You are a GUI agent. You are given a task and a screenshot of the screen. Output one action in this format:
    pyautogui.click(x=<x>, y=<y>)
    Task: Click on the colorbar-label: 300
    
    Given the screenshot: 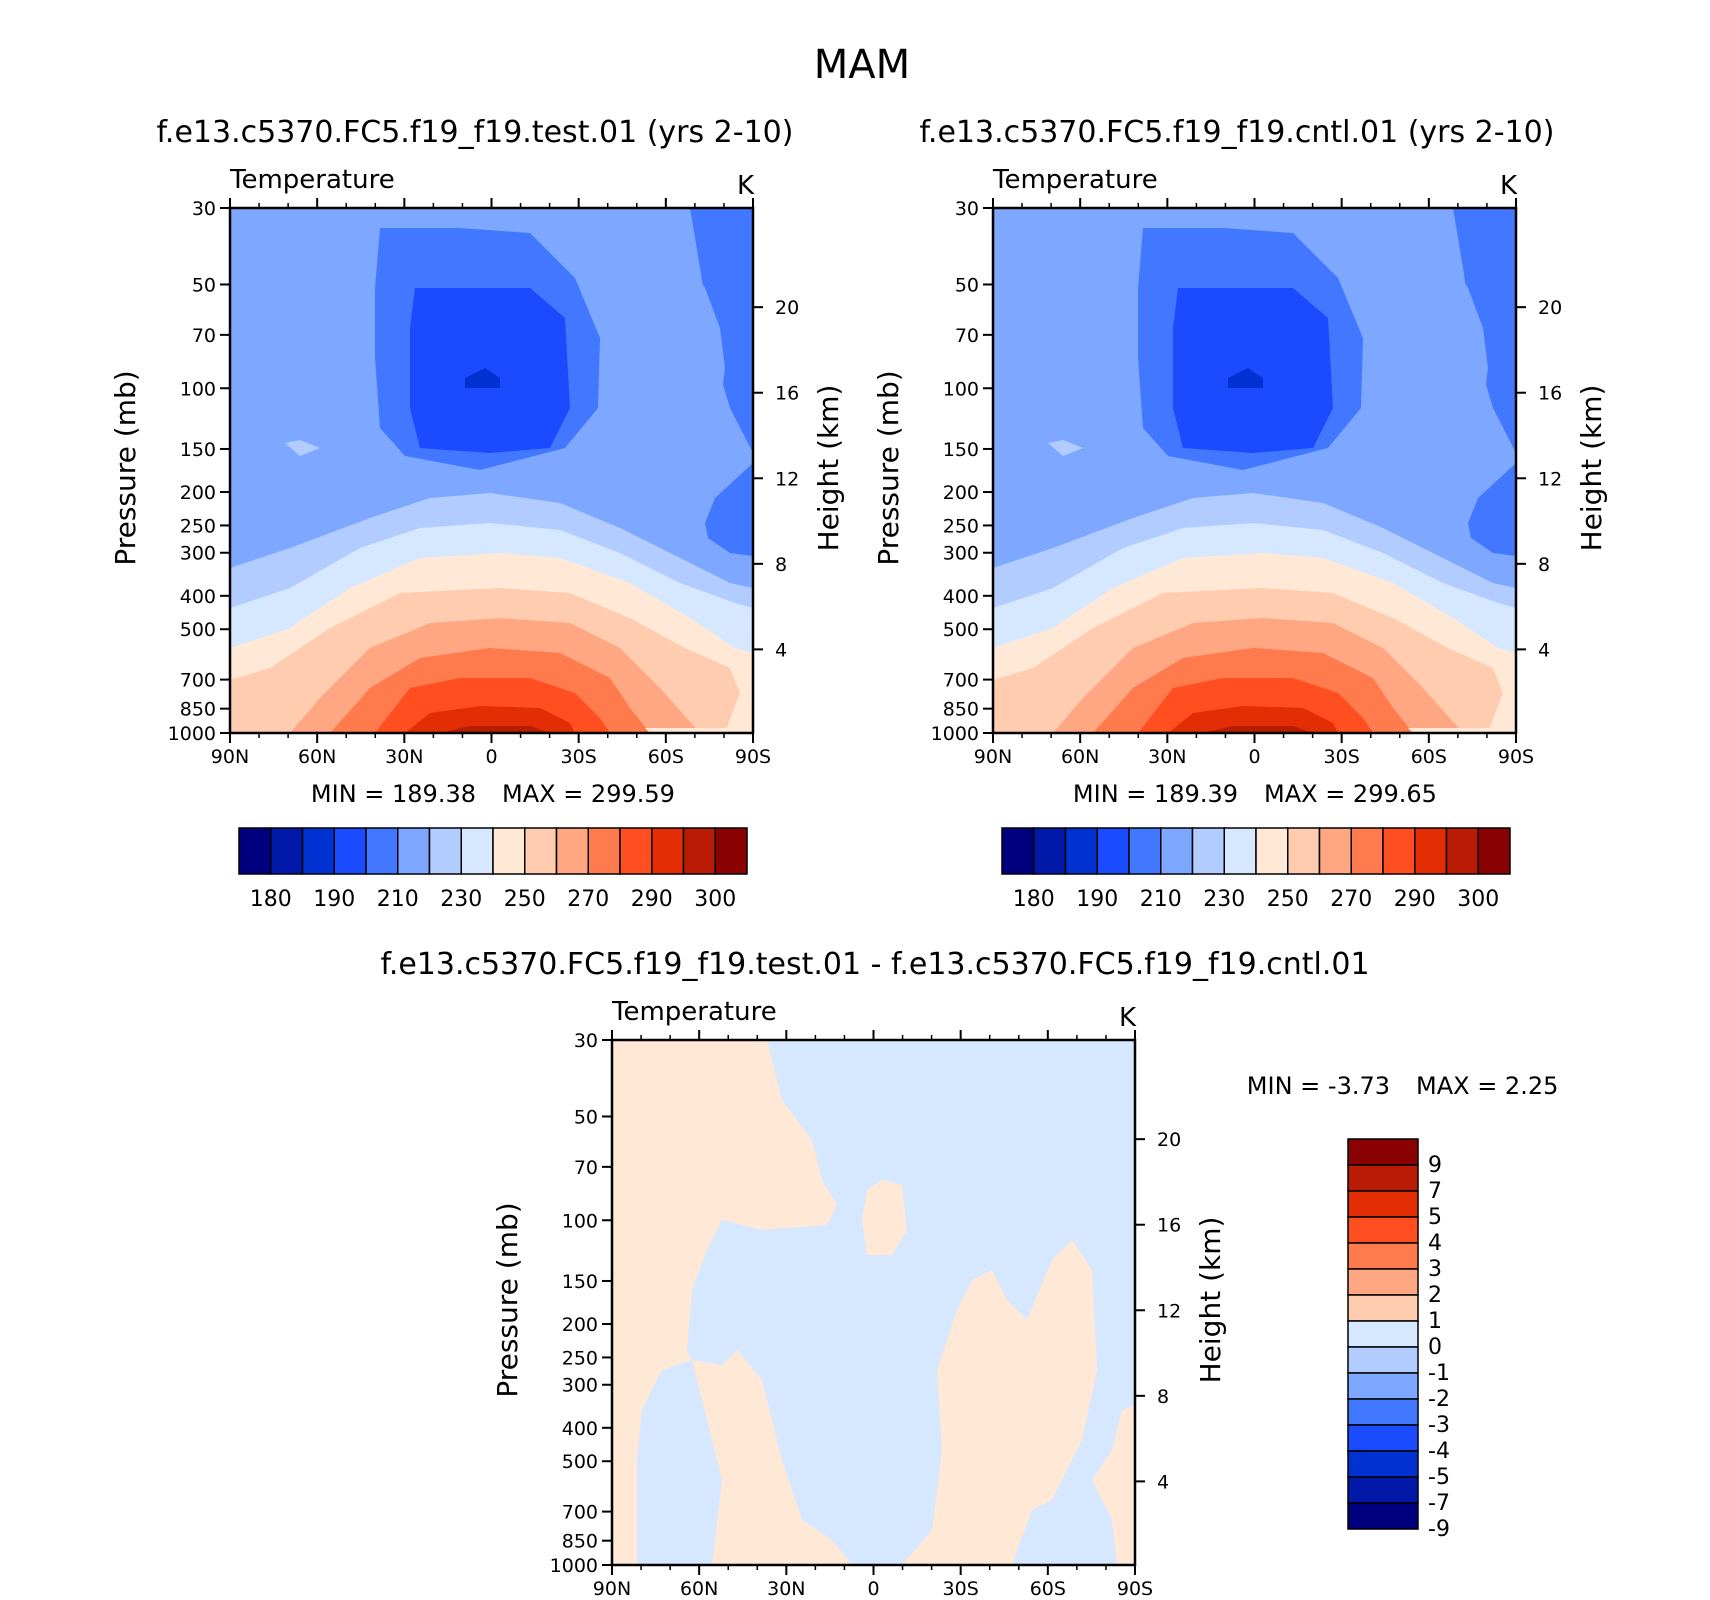 What is the action you would take?
    pyautogui.click(x=1478, y=899)
    